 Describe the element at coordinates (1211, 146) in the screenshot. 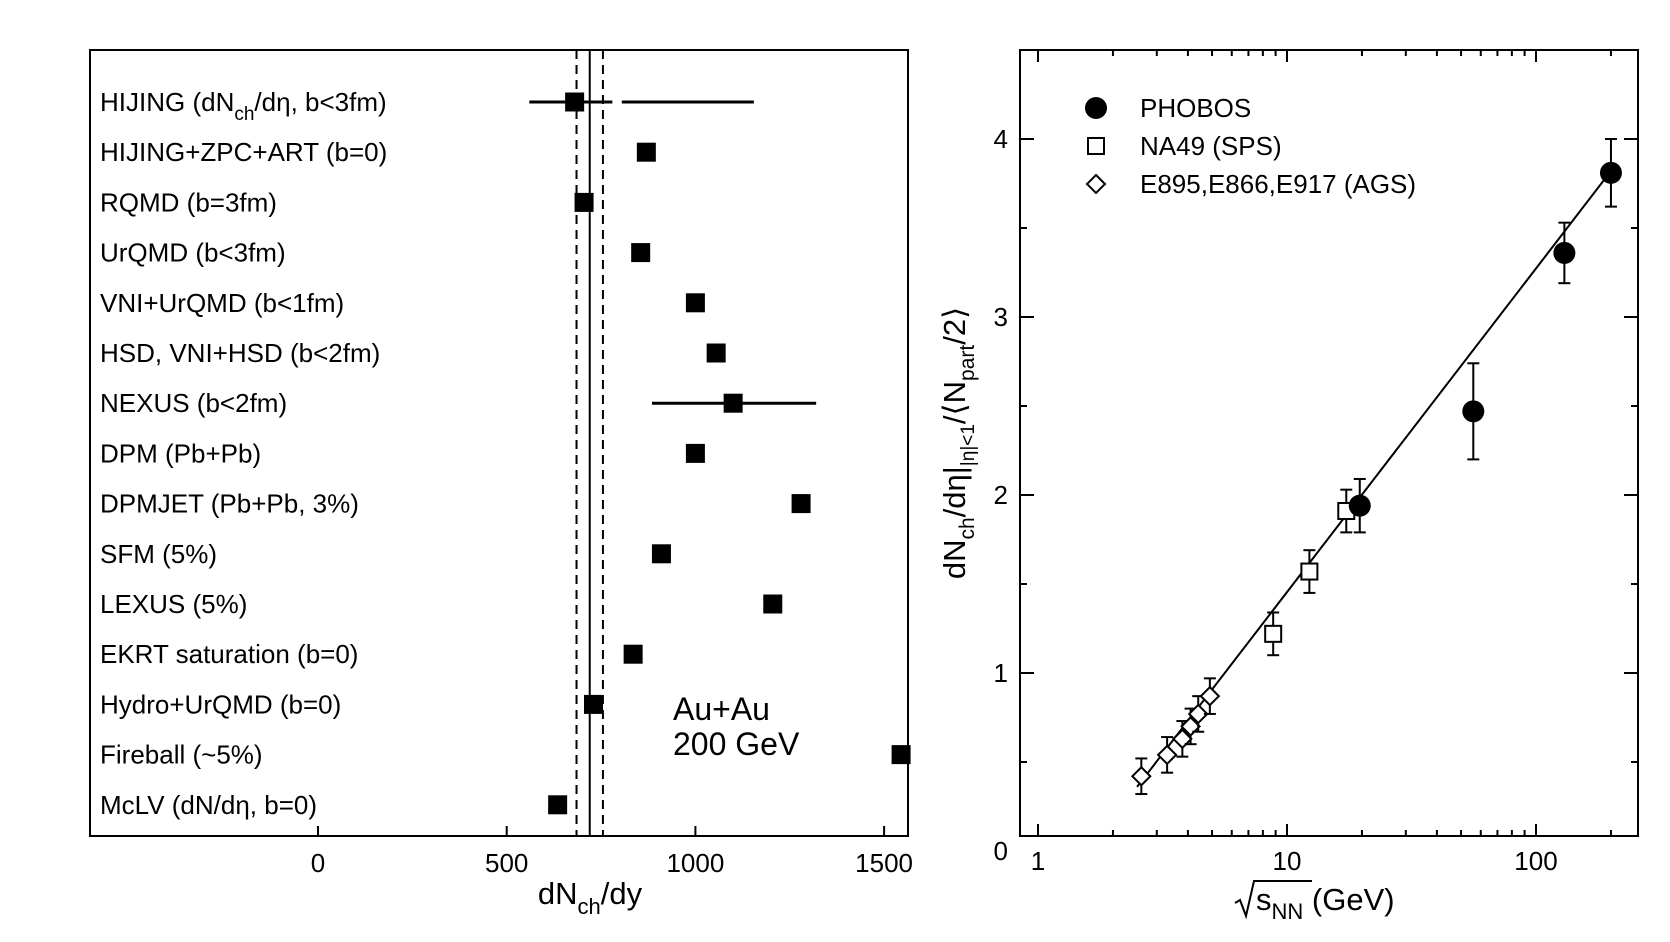

I see `legend-label: NA49 (SPS)` at that location.